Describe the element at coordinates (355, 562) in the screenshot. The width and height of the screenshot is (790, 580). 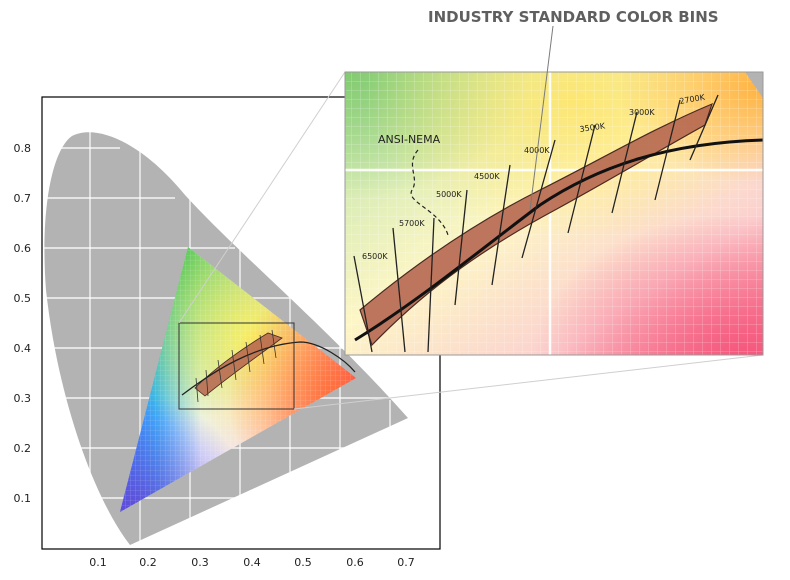
I see `x-tick: 0.6` at that location.